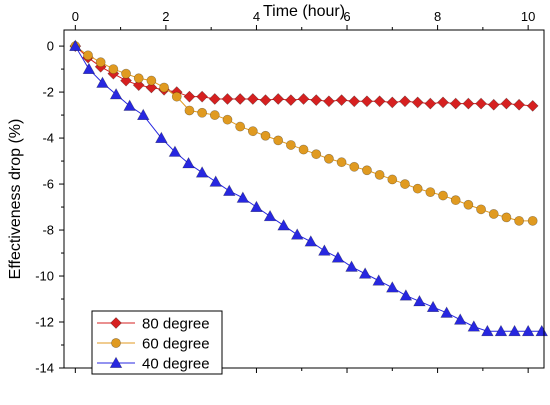 This screenshot has height=405, width=550. I want to click on legend: 80 degree 60 degree 40 degree, so click(157, 342).